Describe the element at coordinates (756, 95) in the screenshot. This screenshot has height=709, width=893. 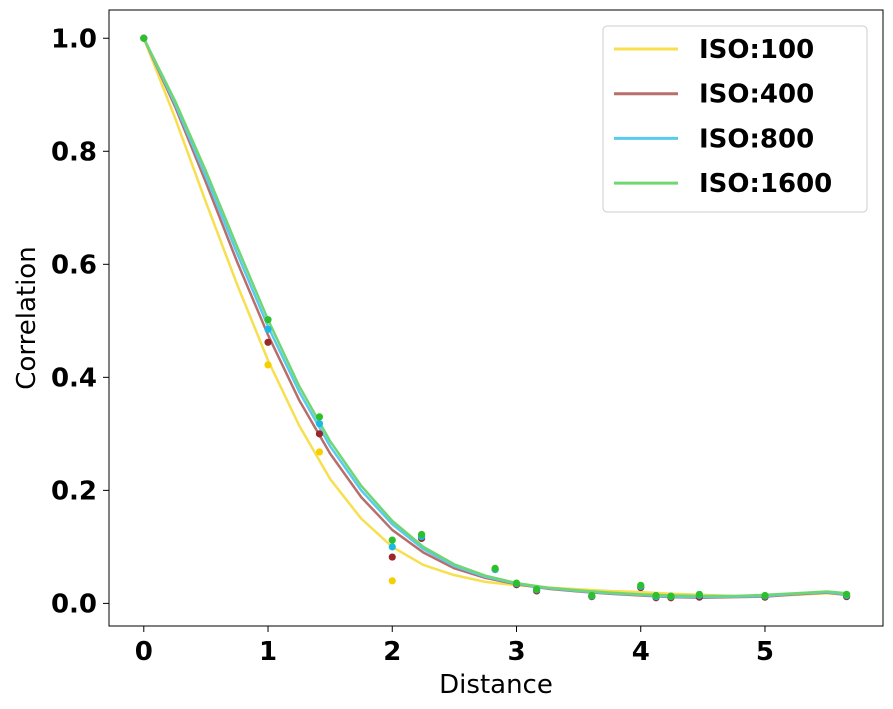
I see `legend-label-1: ISO:400` at that location.